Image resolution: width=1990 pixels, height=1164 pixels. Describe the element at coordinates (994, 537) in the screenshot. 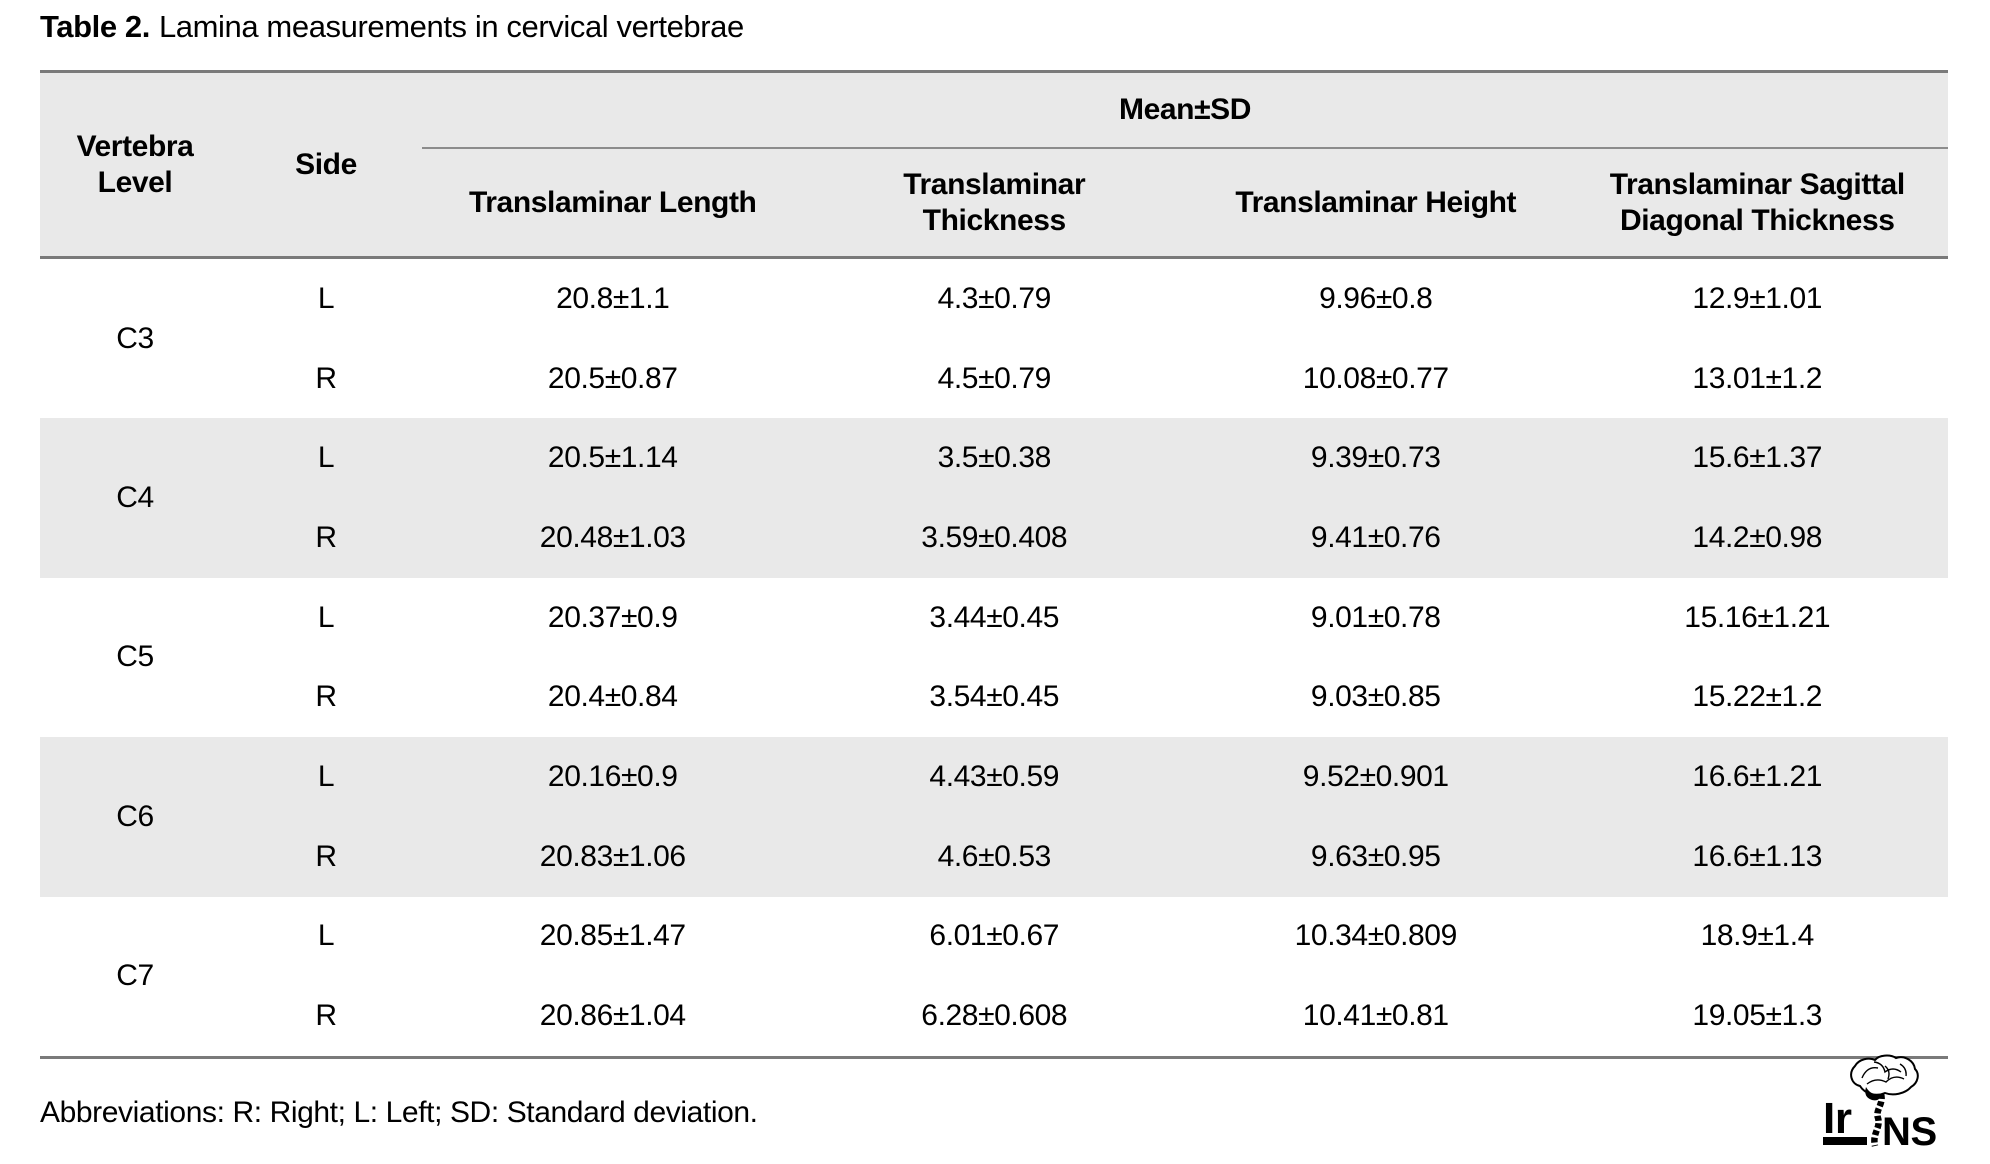

I see `value-cell: 3.59±0.408` at that location.